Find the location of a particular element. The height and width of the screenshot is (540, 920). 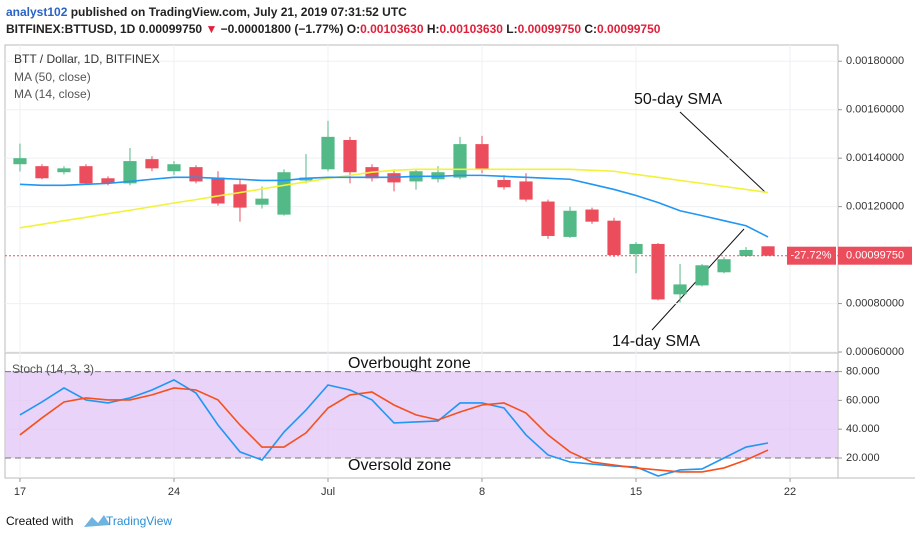

arrow: ▼ is located at coordinates (211, 29).